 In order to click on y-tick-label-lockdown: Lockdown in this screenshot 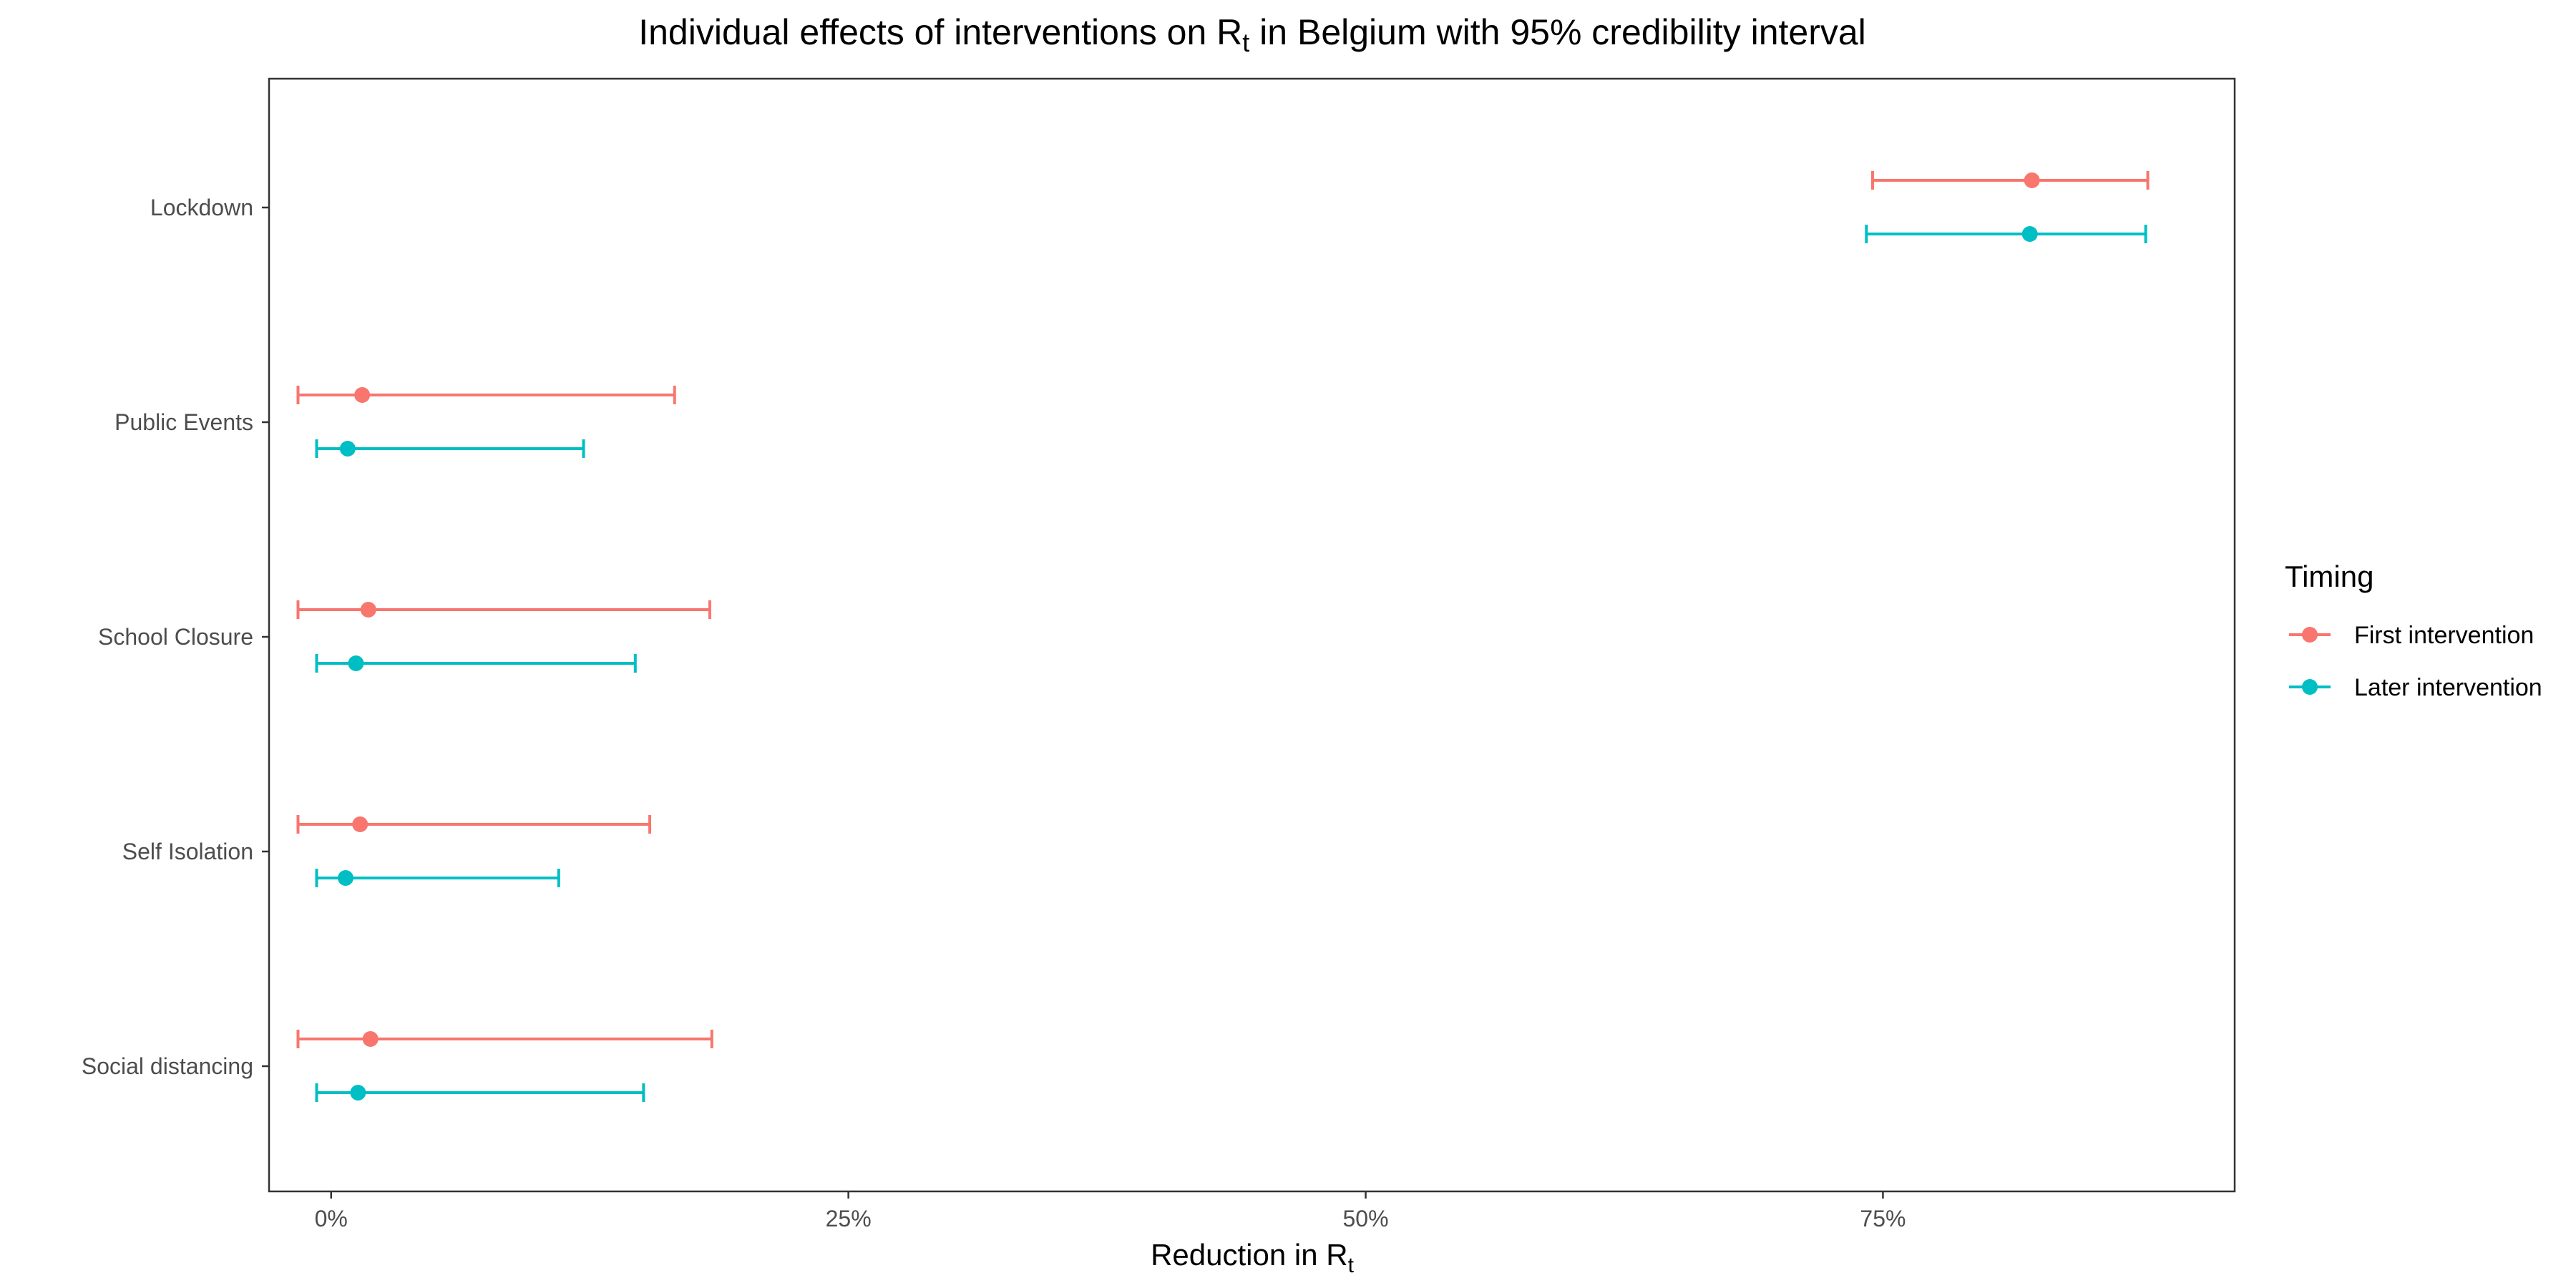, I will do `click(201, 208)`.